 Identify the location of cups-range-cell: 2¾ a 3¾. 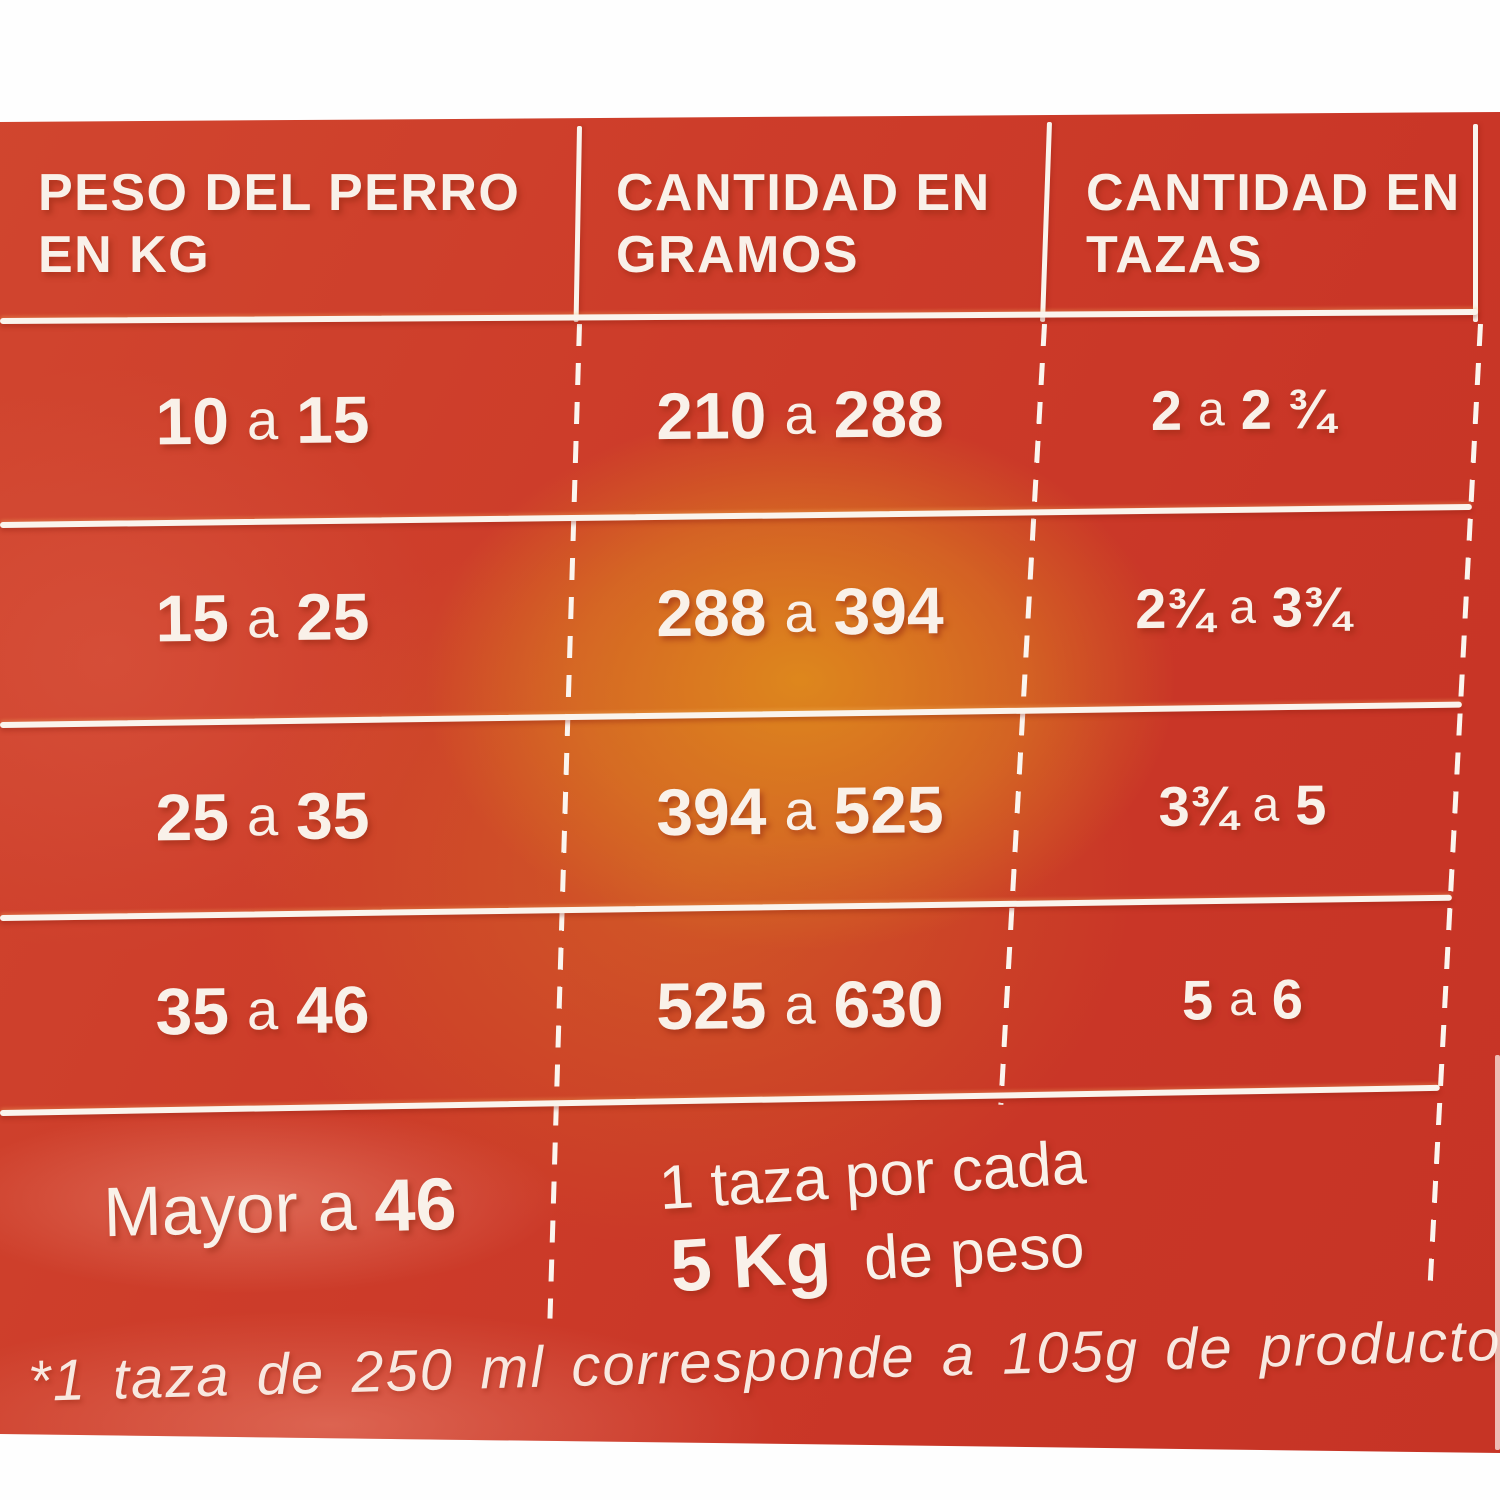
(1242, 607).